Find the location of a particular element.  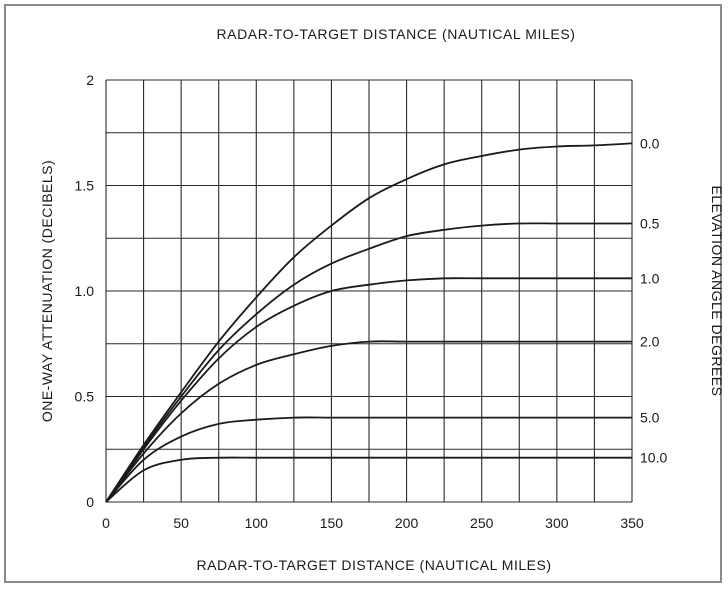

x-tick-label: 50 is located at coordinates (181, 523).